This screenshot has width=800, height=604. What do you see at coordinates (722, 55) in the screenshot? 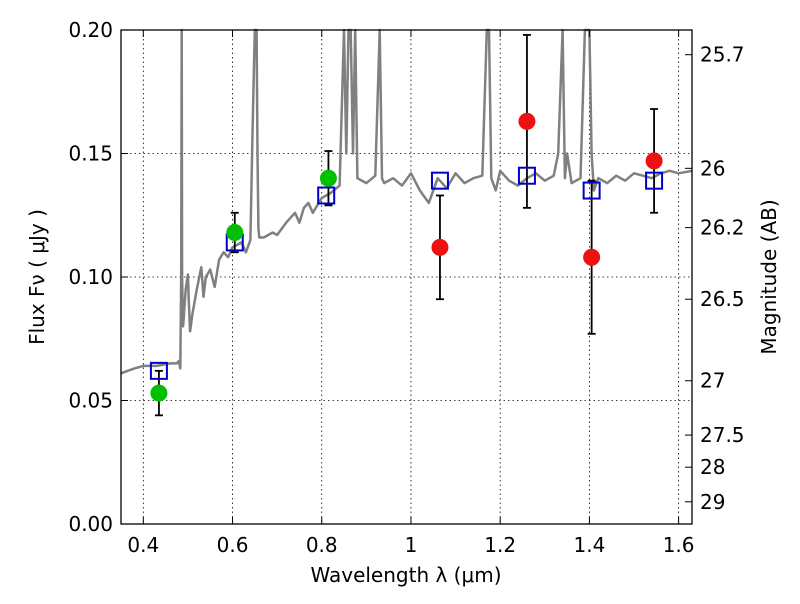
I see `y2-tick-label: 25.7` at bounding box center [722, 55].